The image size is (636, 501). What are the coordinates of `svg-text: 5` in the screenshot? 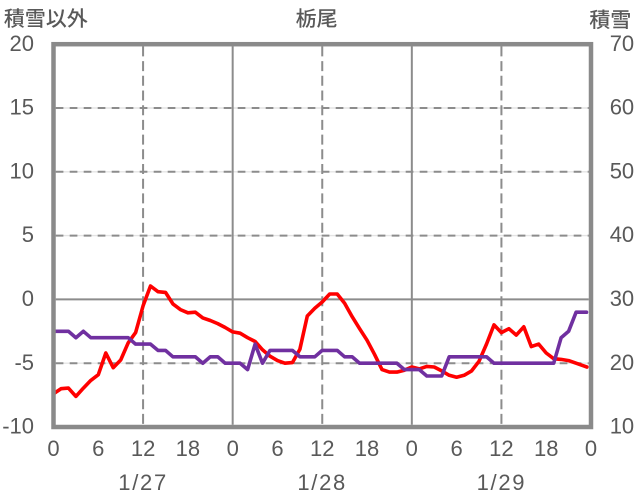 It's located at (28, 234).